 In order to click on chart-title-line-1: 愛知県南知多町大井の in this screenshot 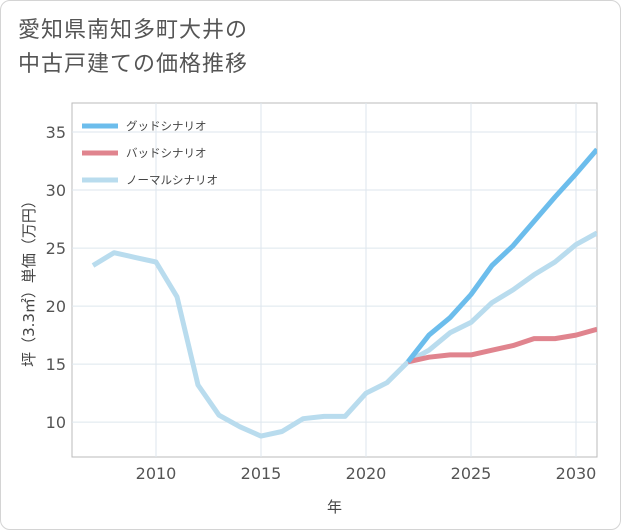, I will do `click(133, 30)`.